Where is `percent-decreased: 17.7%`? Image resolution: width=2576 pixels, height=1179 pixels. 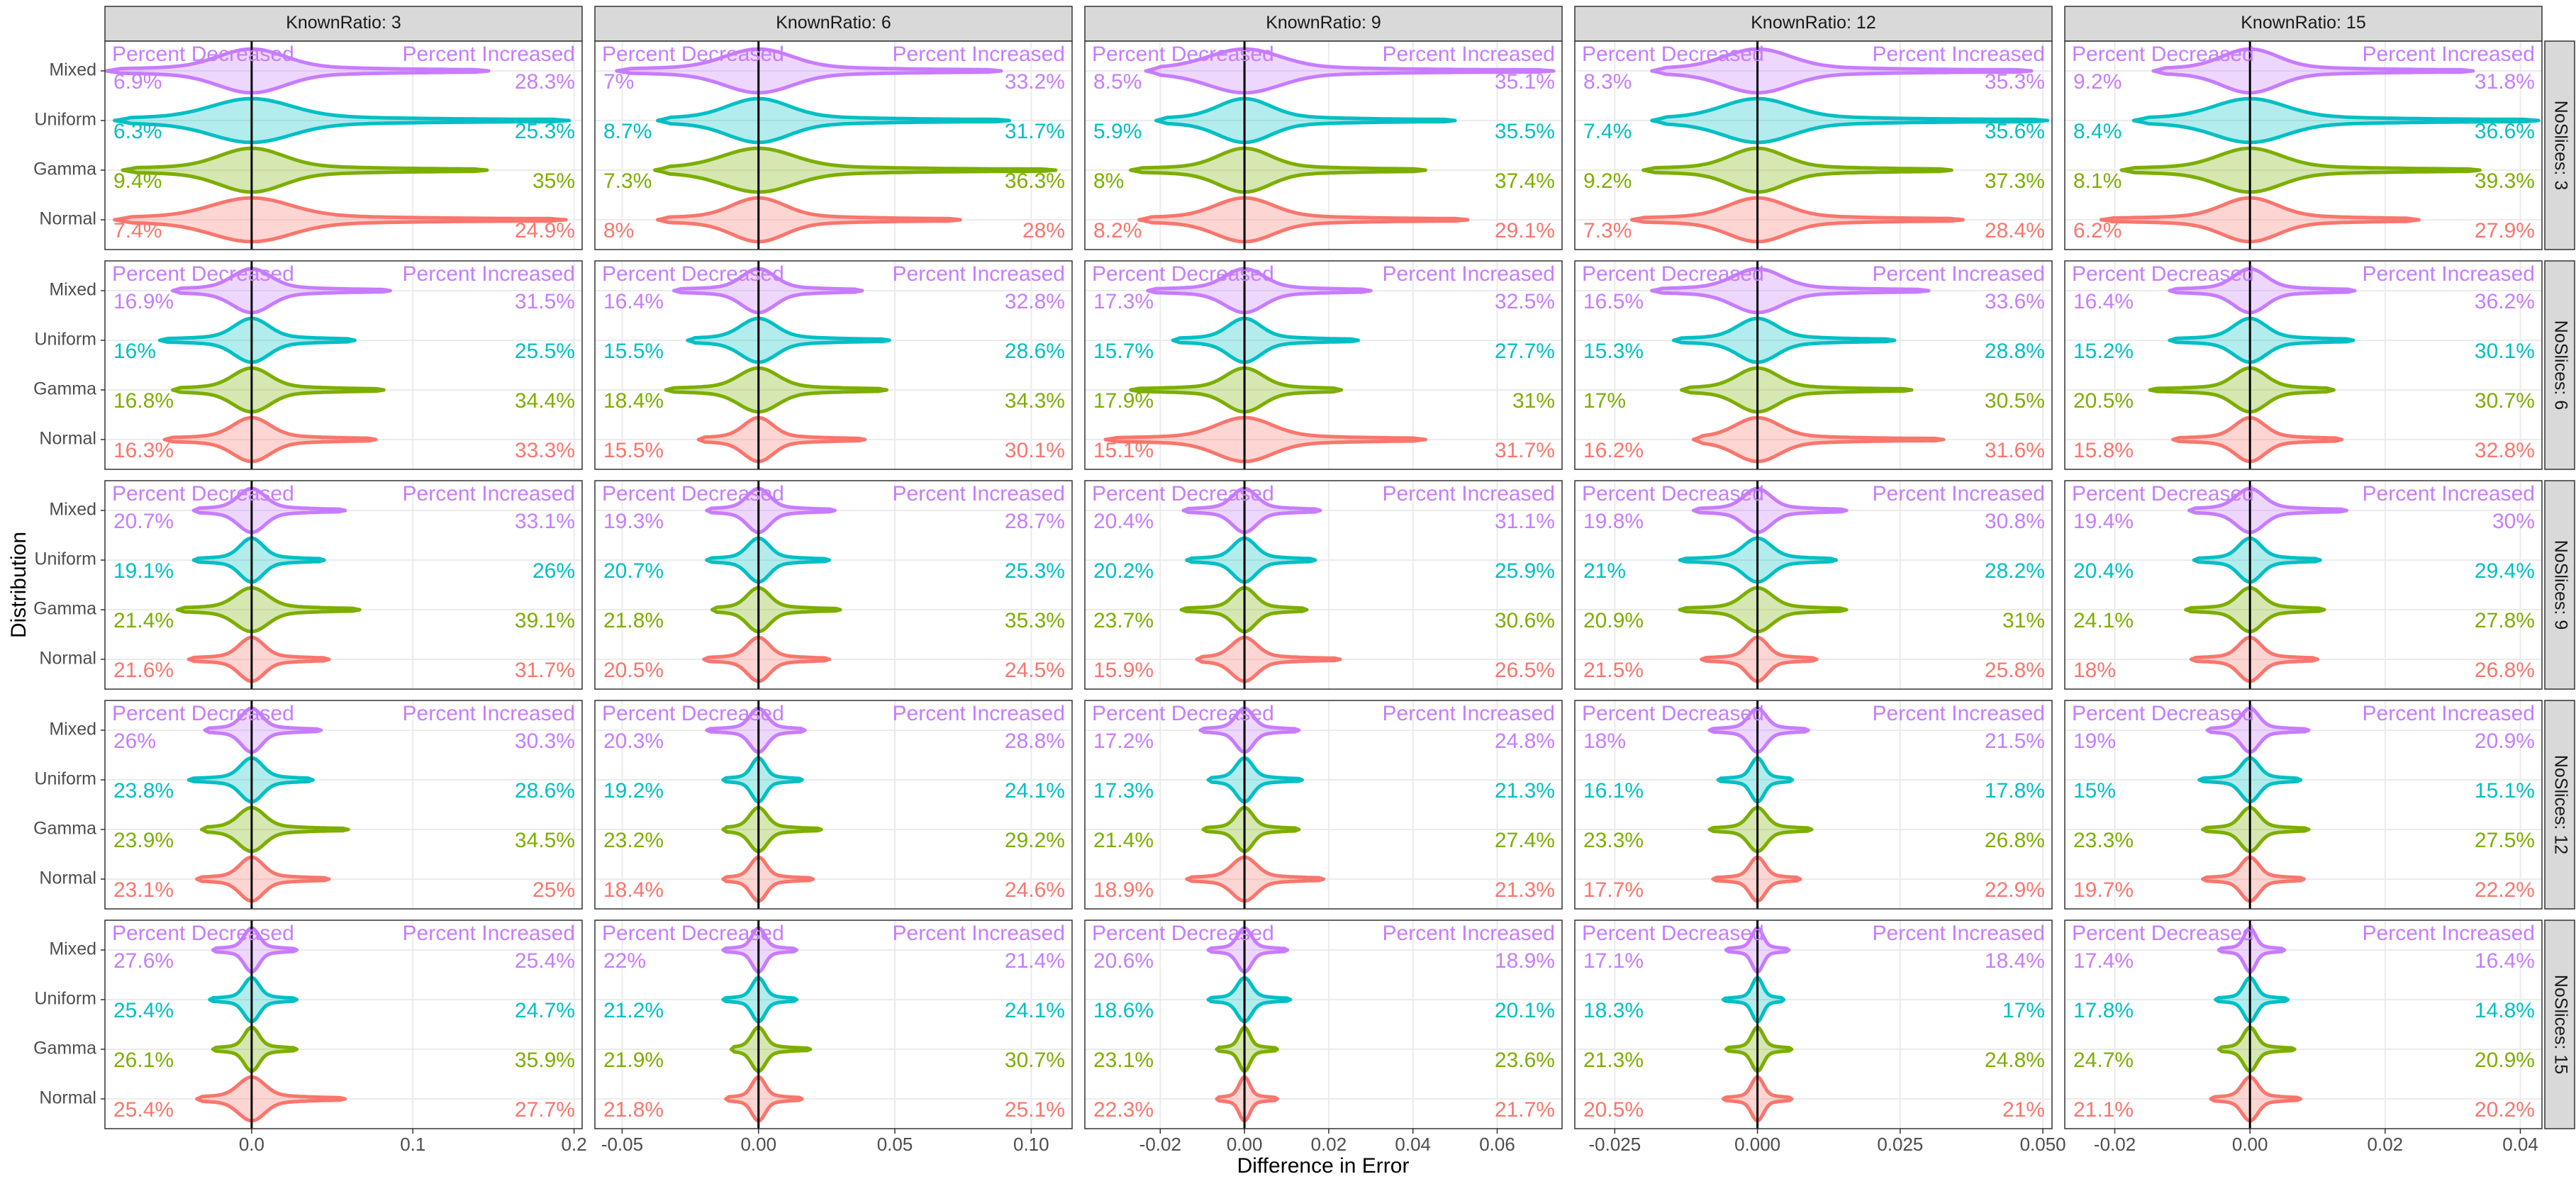 percent-decreased: 17.7% is located at coordinates (1614, 890).